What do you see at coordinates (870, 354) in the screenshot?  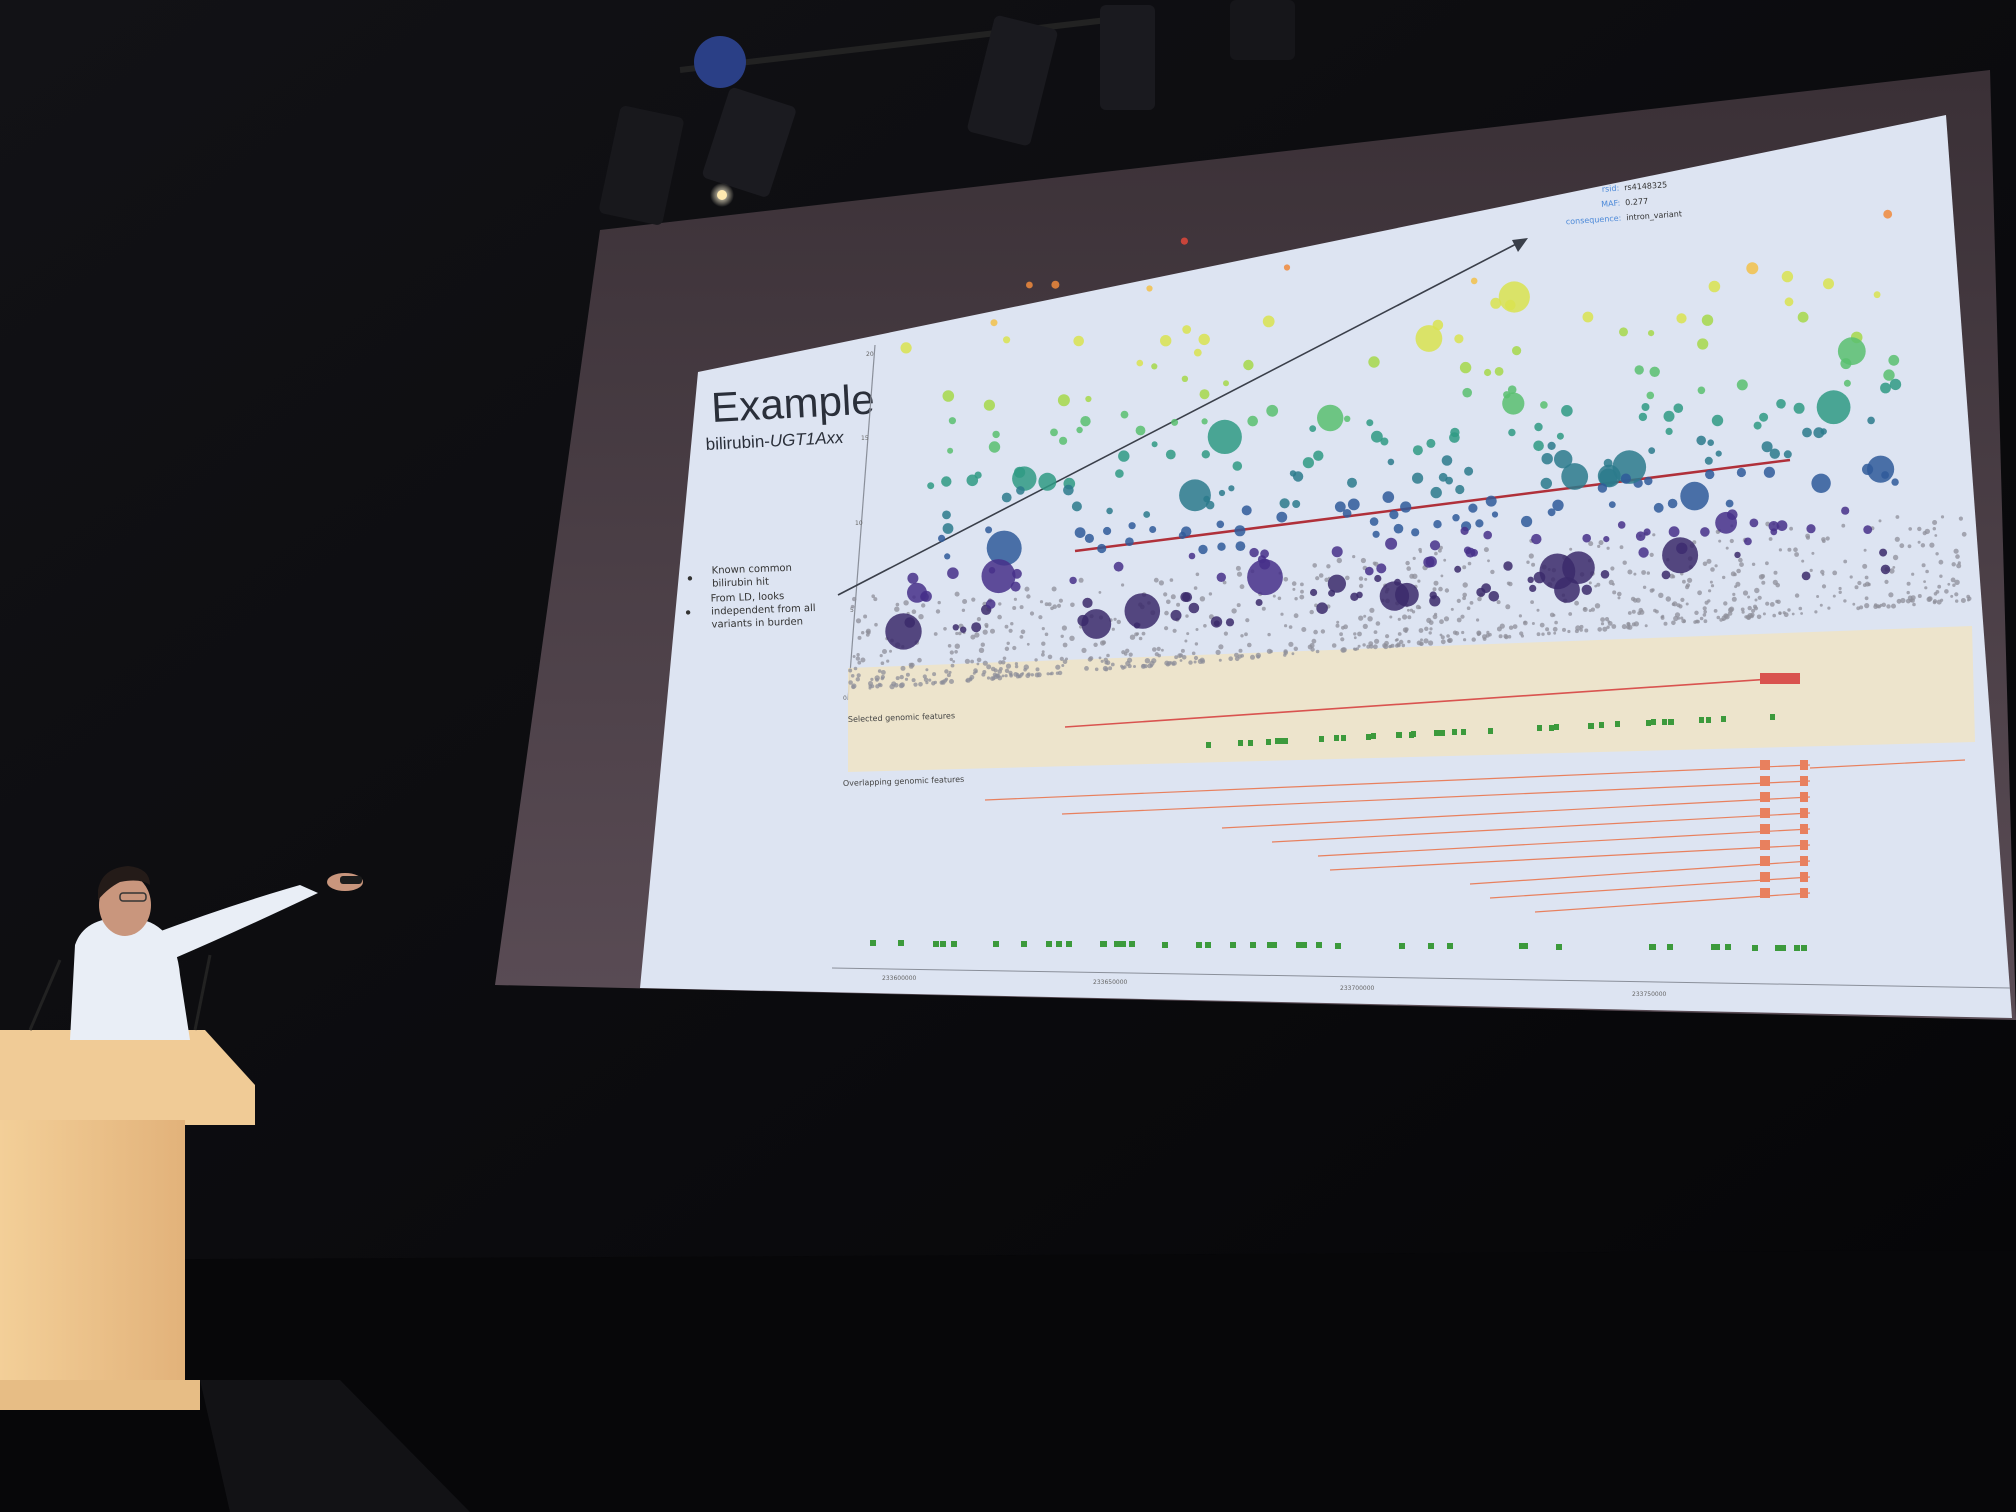 I see `y-tick-label: 20` at bounding box center [870, 354].